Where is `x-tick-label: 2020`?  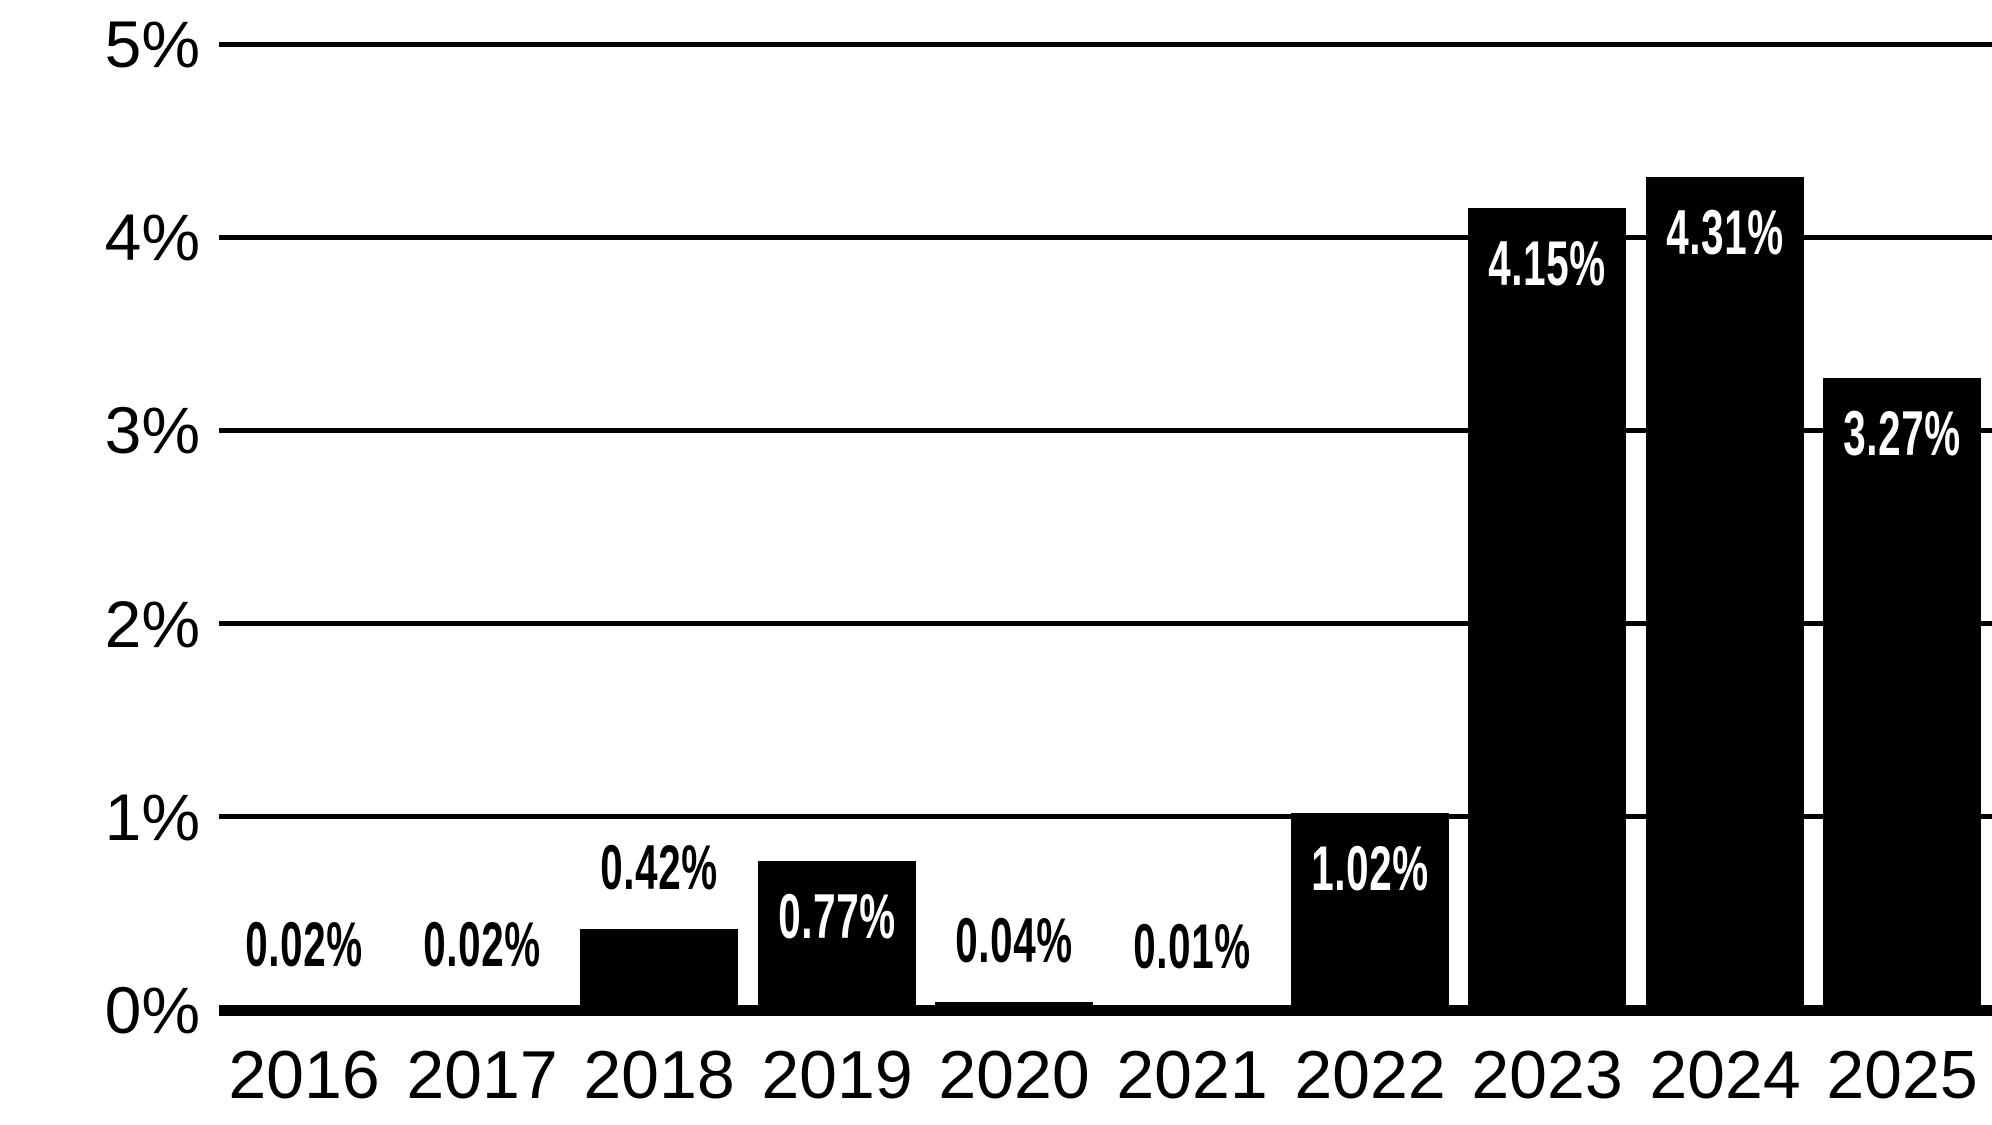
x-tick-label: 2020 is located at coordinates (1014, 1075).